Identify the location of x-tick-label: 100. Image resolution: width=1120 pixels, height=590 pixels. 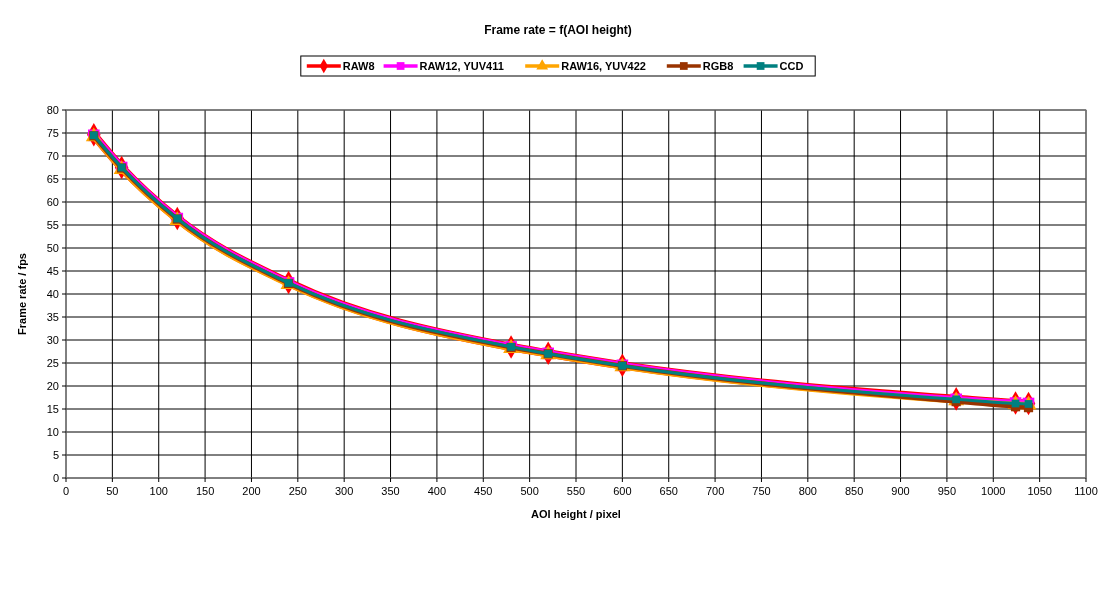
(158, 491).